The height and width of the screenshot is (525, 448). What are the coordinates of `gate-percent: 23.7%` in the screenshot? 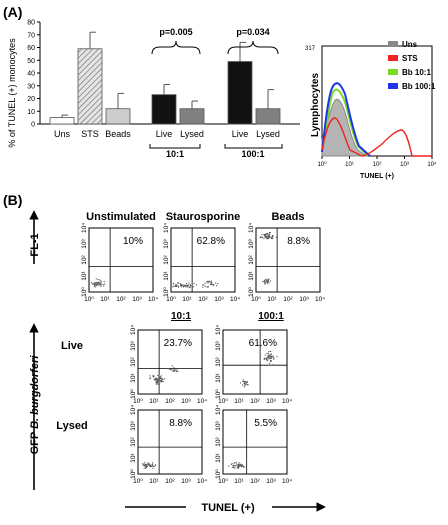 It's located at (178, 343).